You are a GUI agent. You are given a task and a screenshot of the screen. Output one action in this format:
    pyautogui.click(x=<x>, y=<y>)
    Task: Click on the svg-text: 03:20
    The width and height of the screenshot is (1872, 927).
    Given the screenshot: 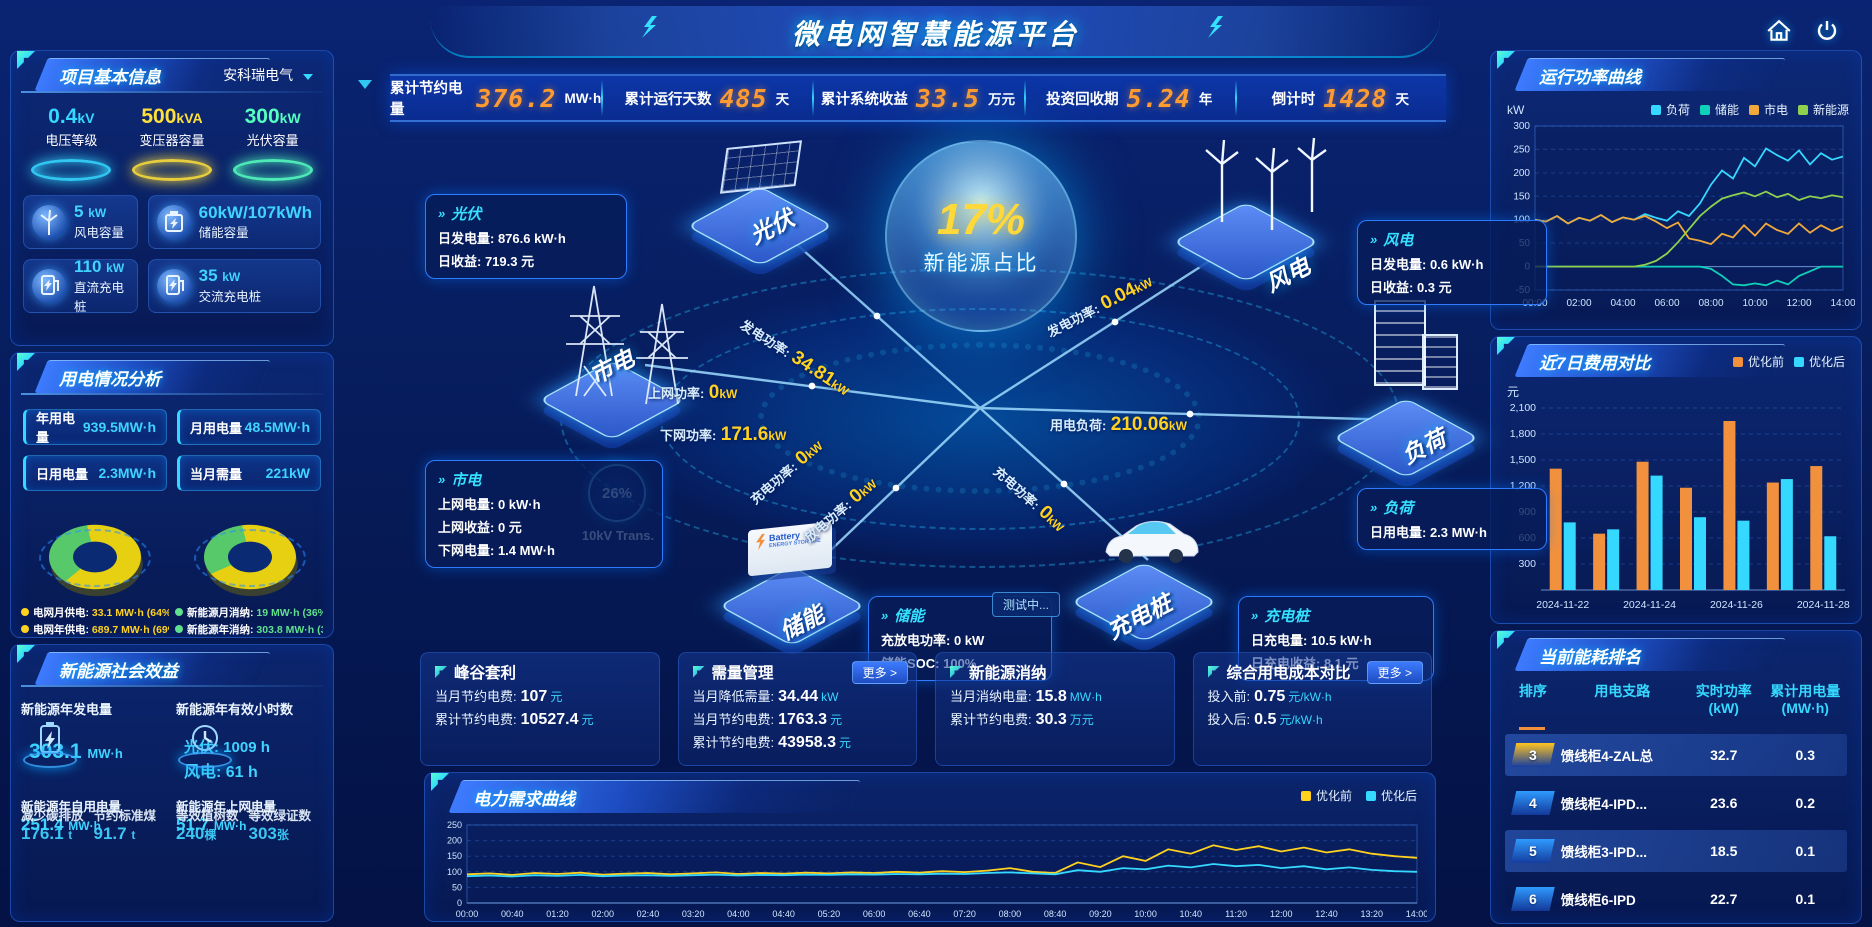 What is the action you would take?
    pyautogui.click(x=693, y=914)
    